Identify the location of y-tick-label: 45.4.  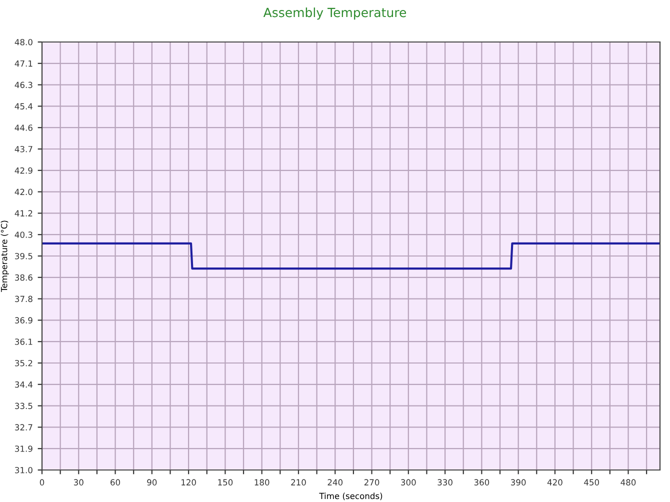
(23, 106).